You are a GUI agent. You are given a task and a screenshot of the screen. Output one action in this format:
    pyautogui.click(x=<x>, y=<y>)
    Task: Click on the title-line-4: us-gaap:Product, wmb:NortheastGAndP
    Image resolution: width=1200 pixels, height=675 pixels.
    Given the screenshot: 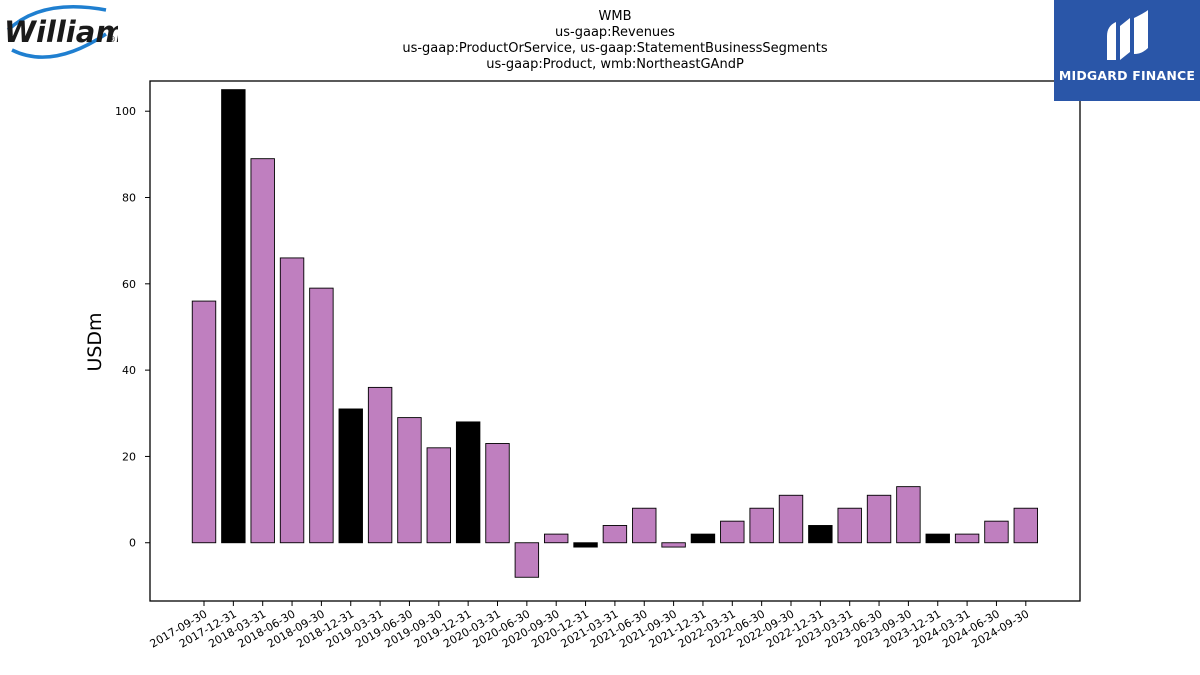 What is the action you would take?
    pyautogui.click(x=615, y=64)
    